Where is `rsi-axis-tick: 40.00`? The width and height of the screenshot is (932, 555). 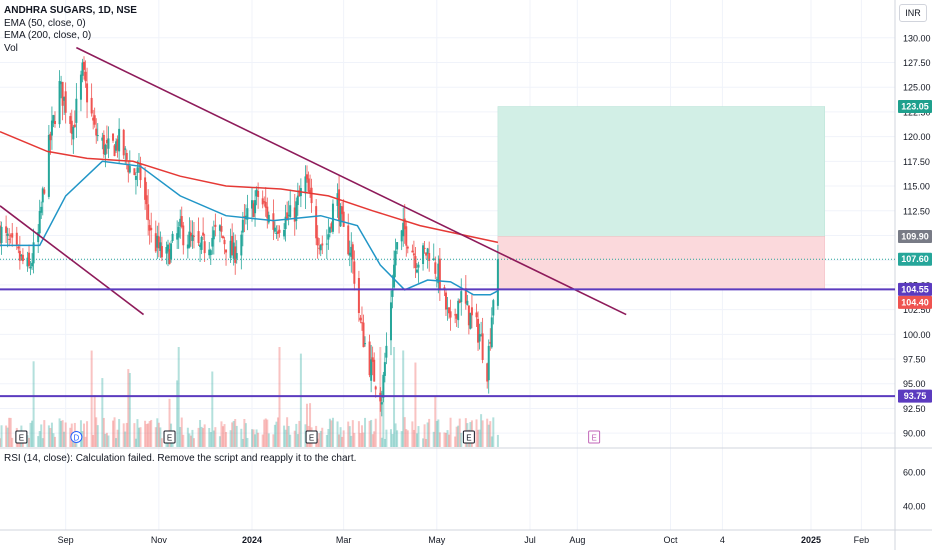
rsi-axis-tick: 40.00 is located at coordinates (914, 507).